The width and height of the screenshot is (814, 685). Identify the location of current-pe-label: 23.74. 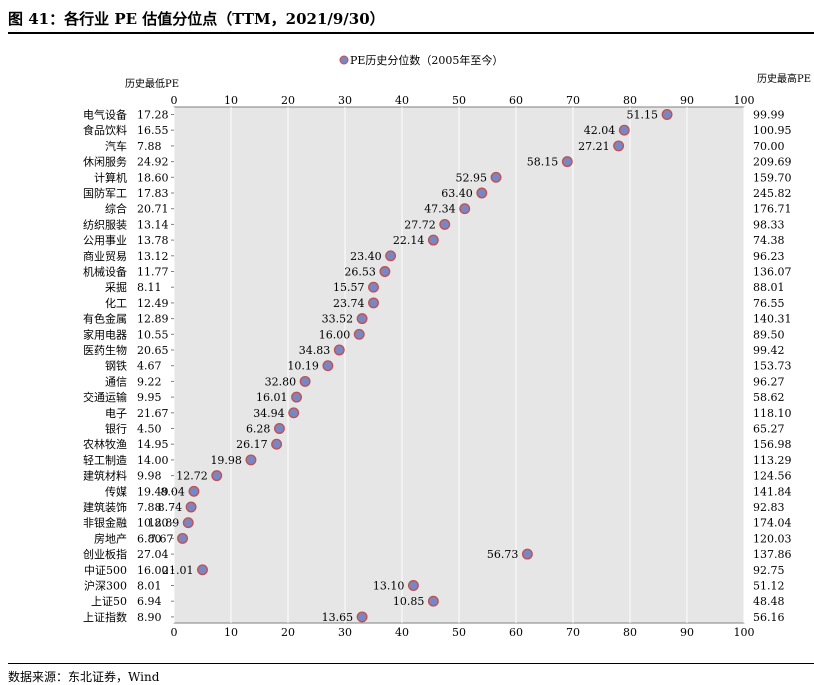
(349, 303).